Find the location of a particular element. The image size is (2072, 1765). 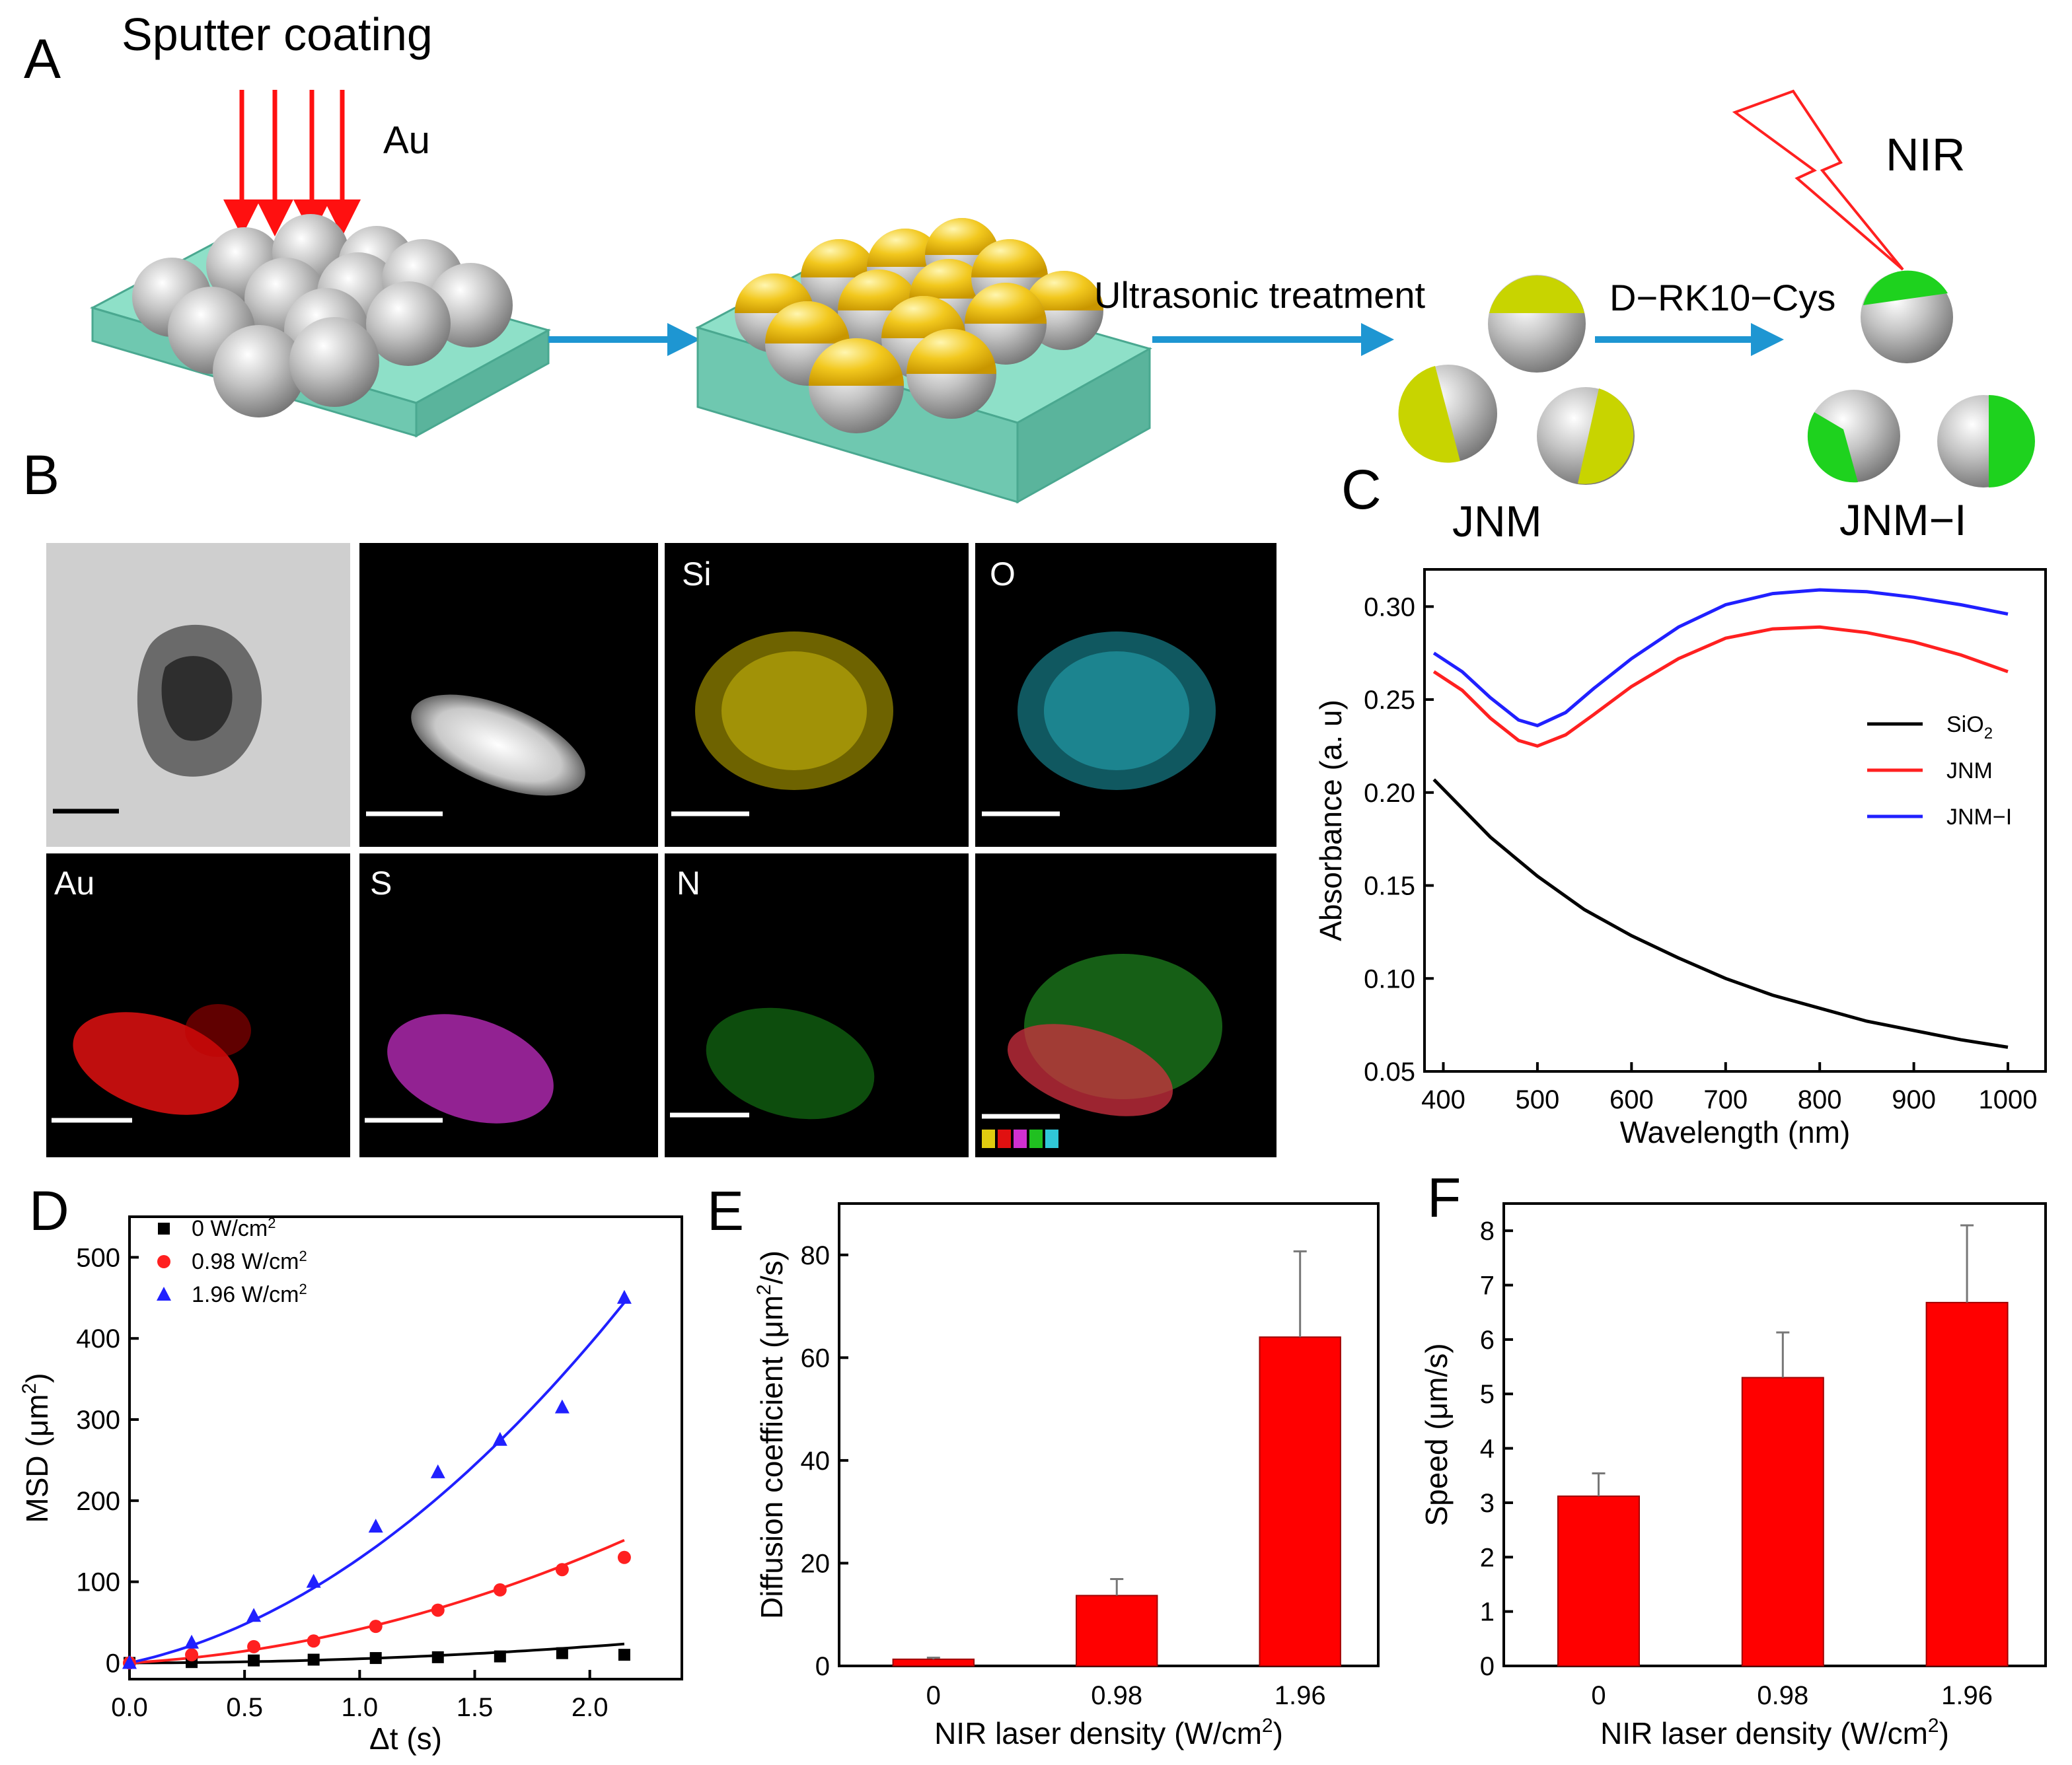

y-tick-label: 60 is located at coordinates (816, 1358).